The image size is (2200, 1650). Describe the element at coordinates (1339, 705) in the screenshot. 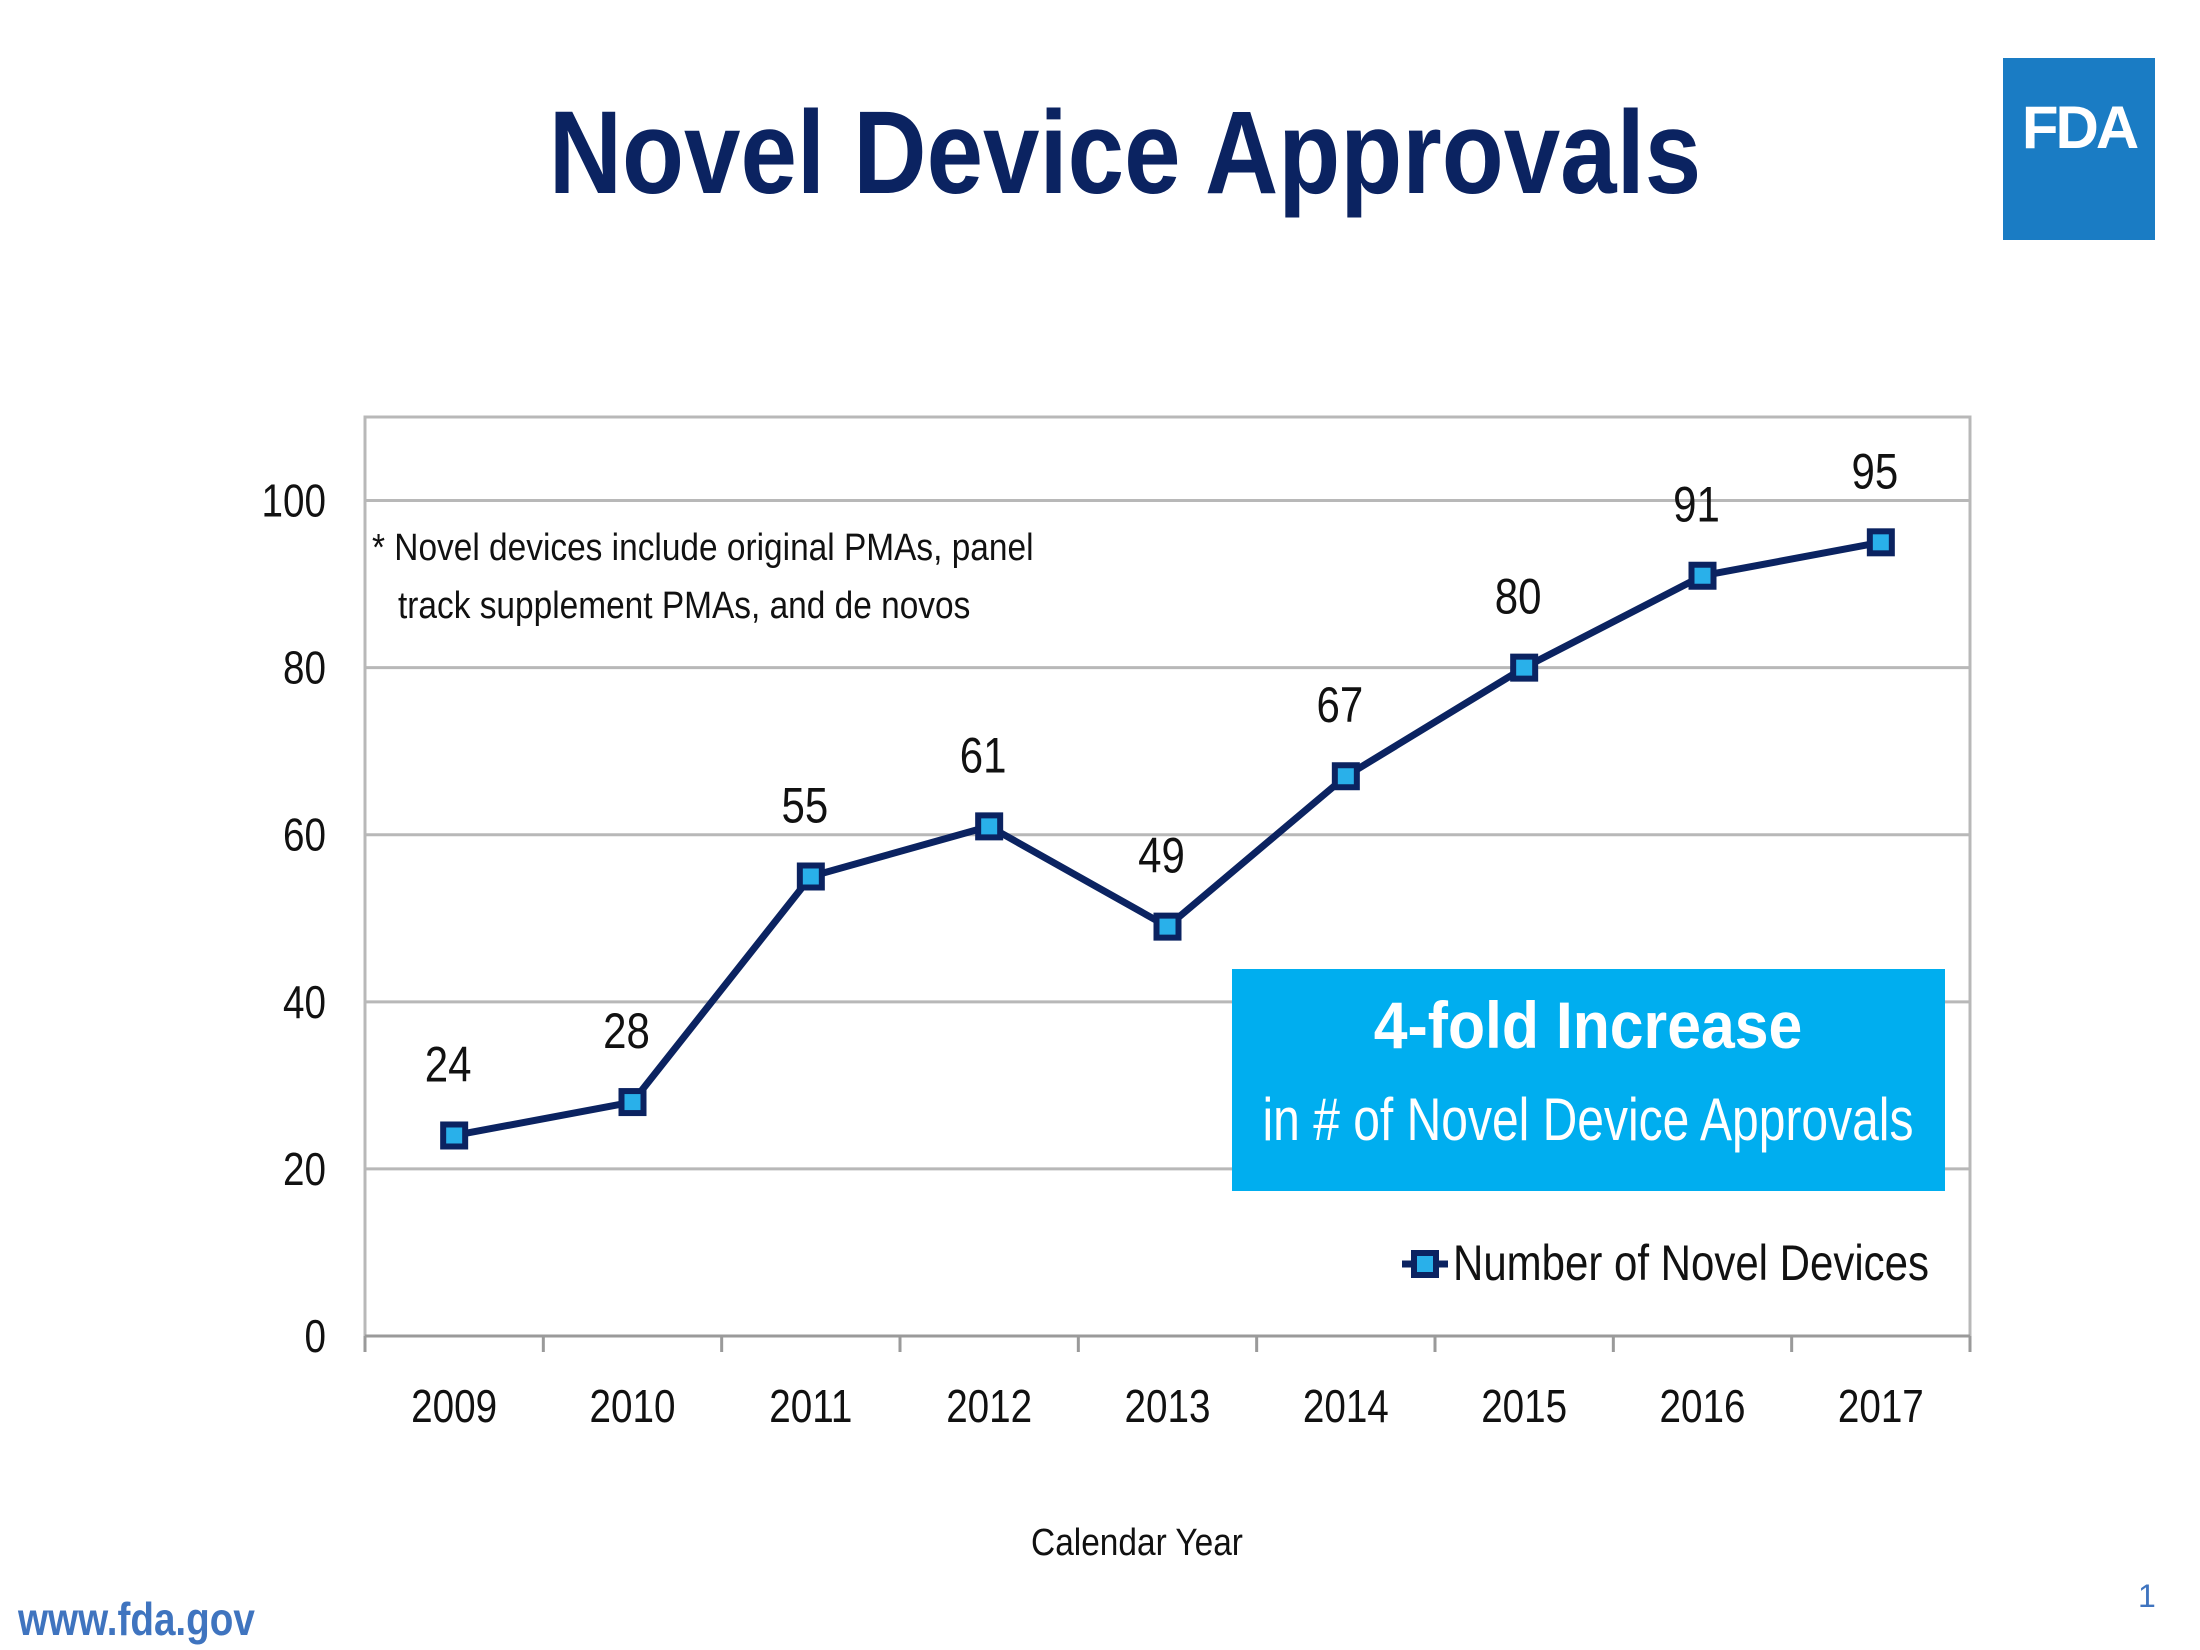

I see `data-label: 67` at that location.